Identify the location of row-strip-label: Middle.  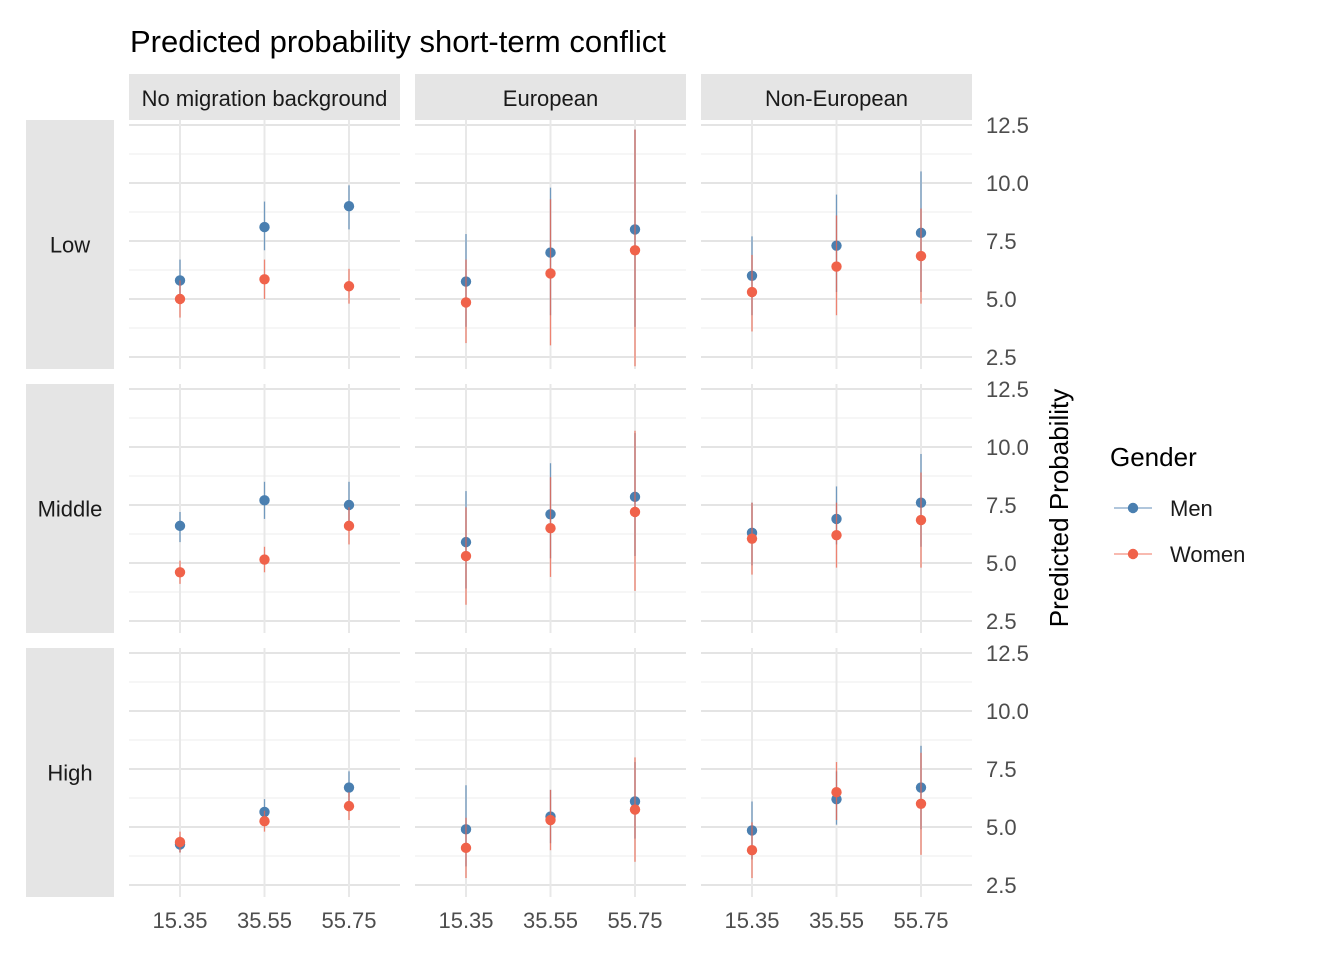
(70, 509).